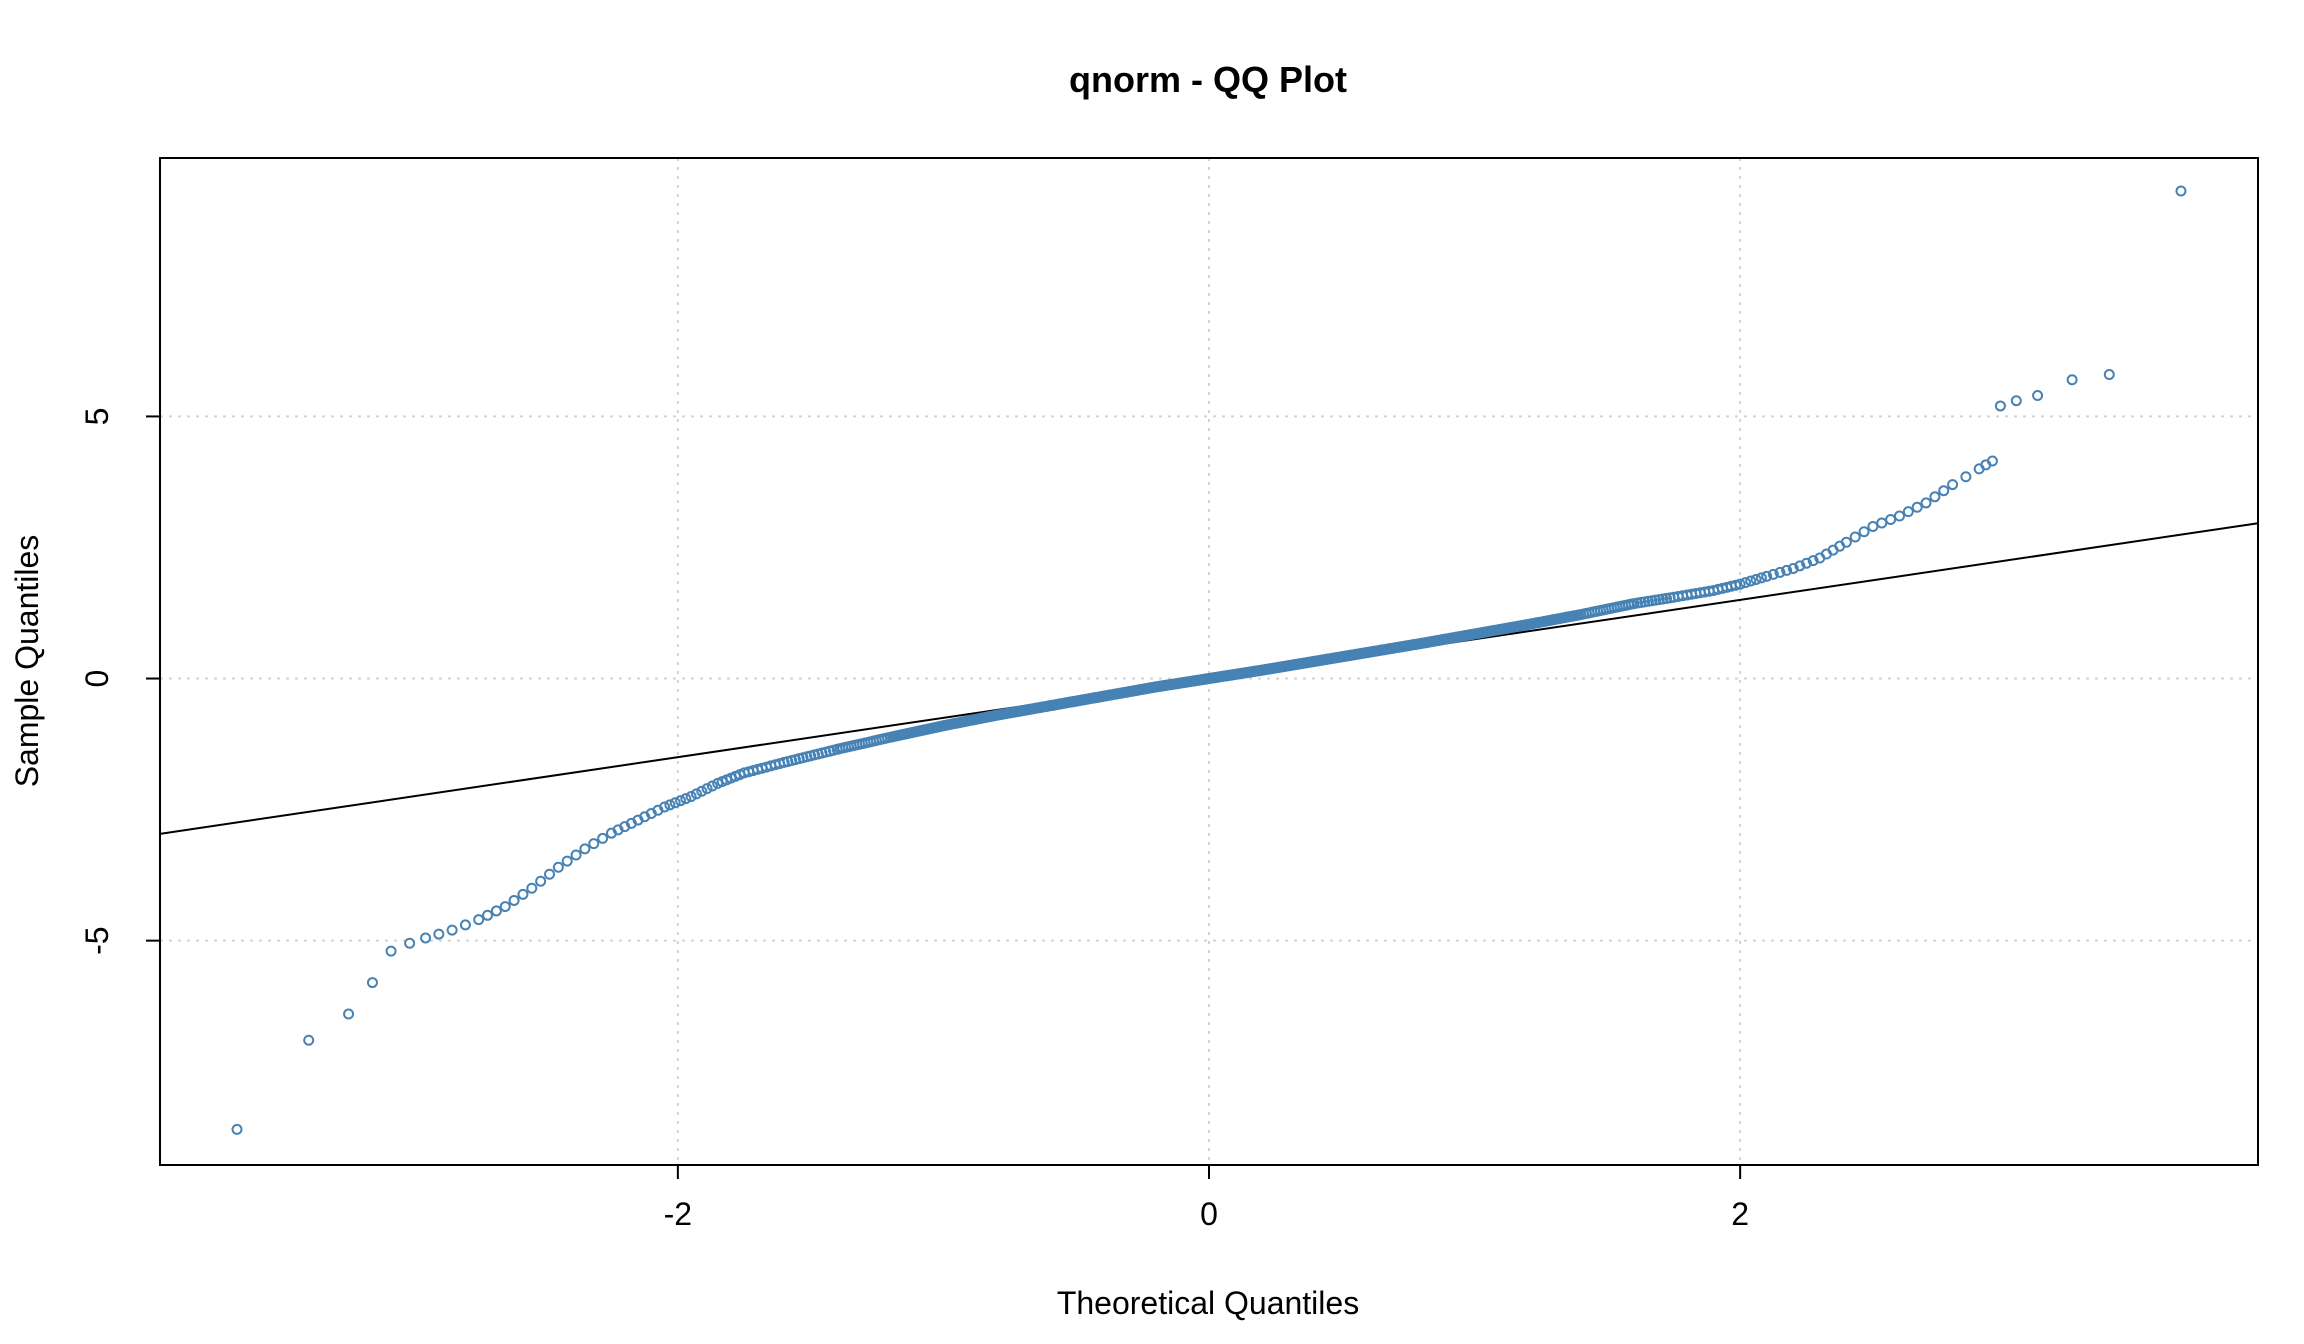 The width and height of the screenshot is (2304, 1344). Describe the element at coordinates (27, 661) in the screenshot. I see `y-axis-label: Sample Quantiles` at that location.